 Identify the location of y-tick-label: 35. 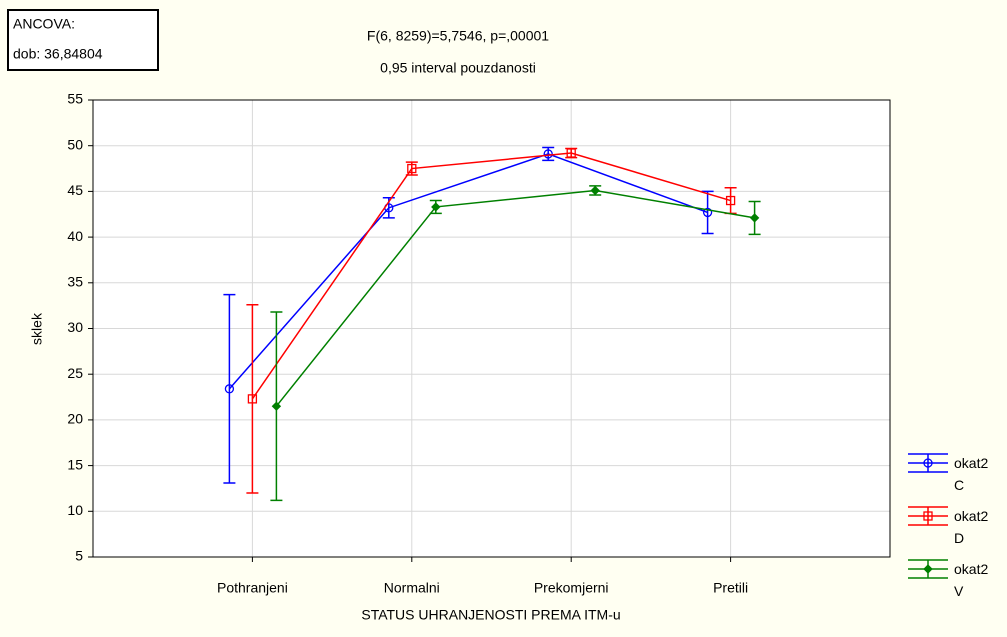
(75, 282).